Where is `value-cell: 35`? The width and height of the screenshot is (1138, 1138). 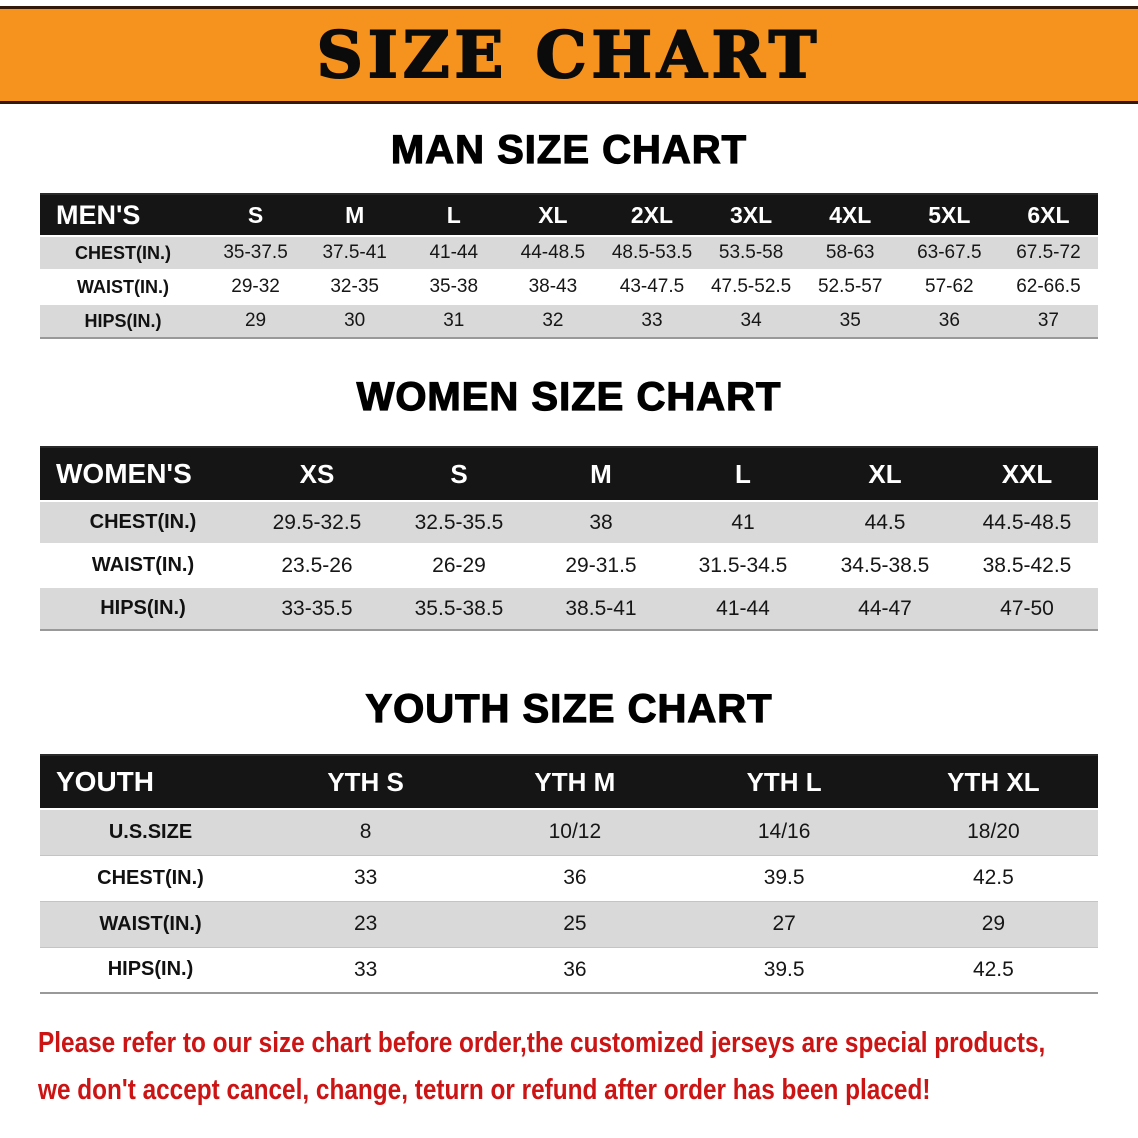
value-cell: 35 is located at coordinates (850, 320).